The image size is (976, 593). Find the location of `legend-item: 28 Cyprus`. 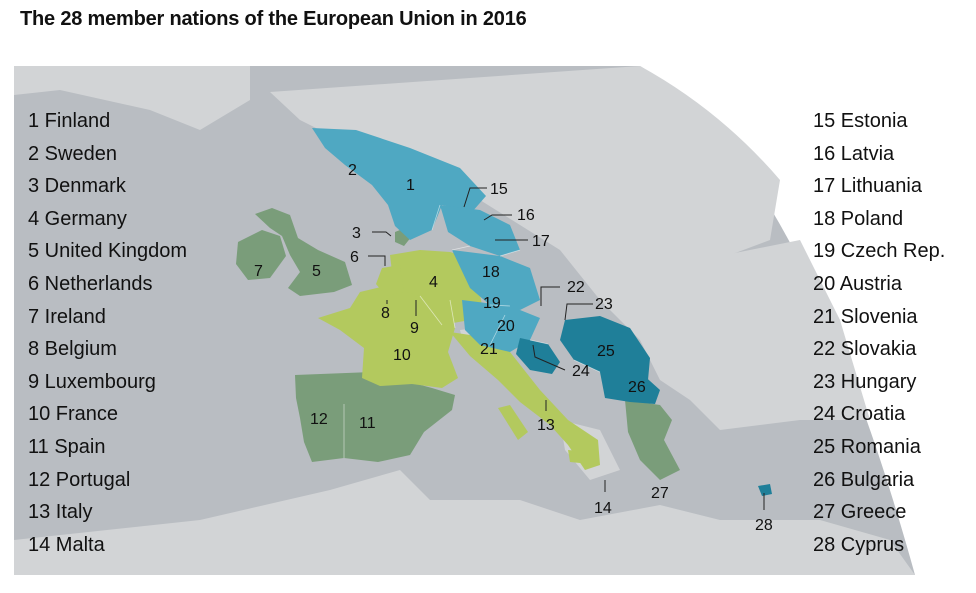

legend-item: 28 Cyprus is located at coordinates (859, 544).